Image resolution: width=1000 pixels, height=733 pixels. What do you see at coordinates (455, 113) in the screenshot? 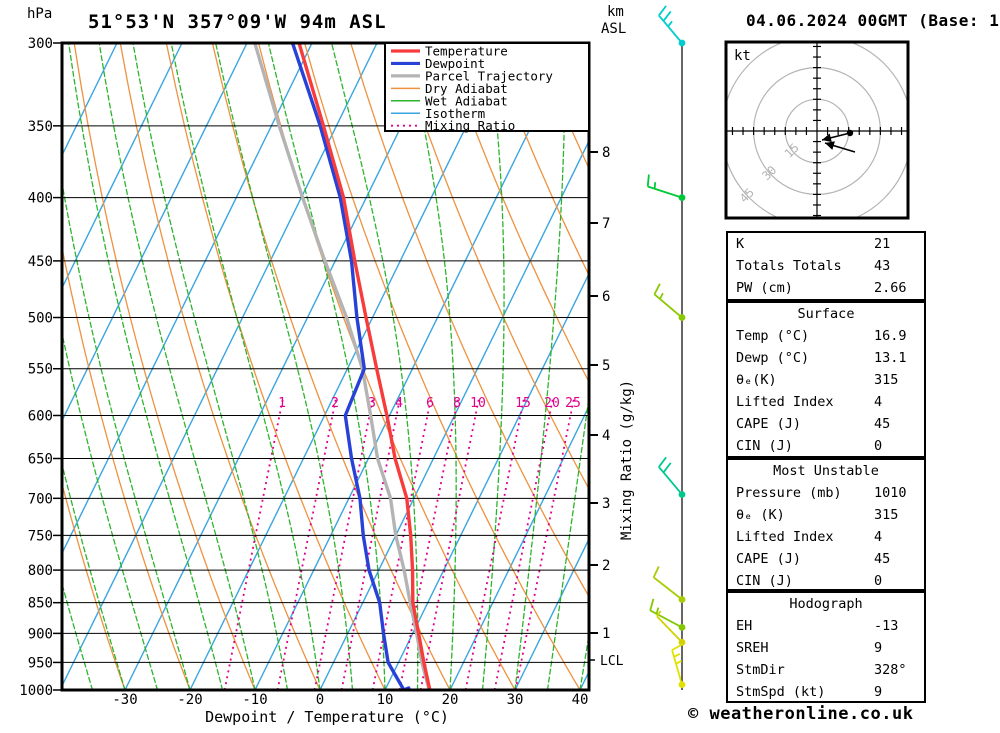
I see `svg-text: Isotherm` at bounding box center [455, 113].